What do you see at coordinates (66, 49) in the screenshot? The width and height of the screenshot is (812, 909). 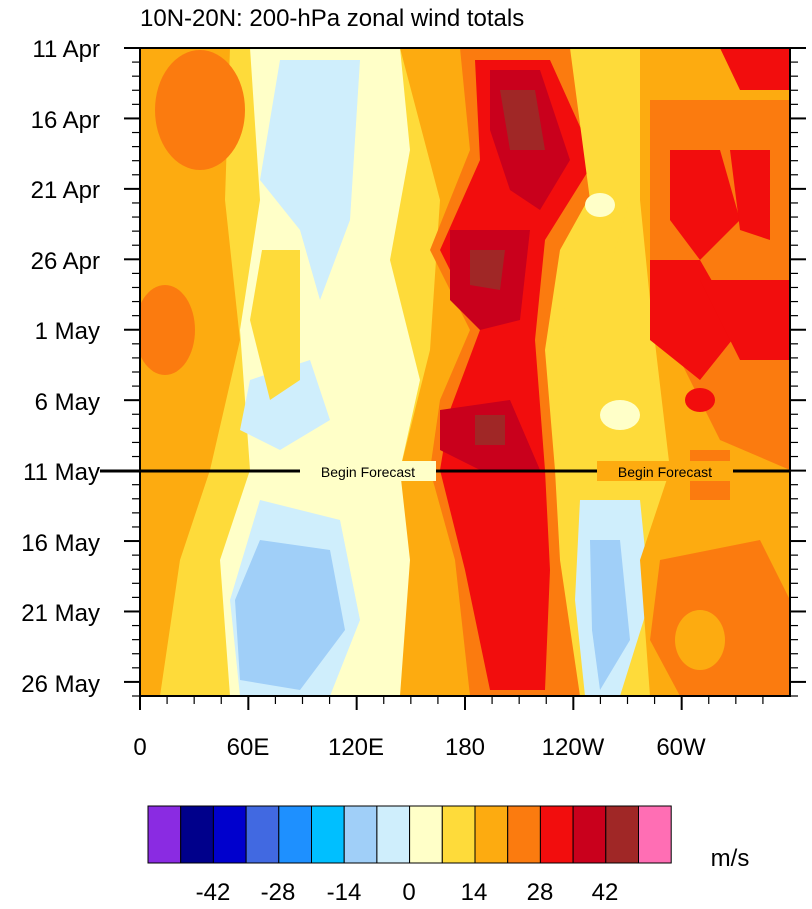 I see `y-tick-label: 11 Apr` at bounding box center [66, 49].